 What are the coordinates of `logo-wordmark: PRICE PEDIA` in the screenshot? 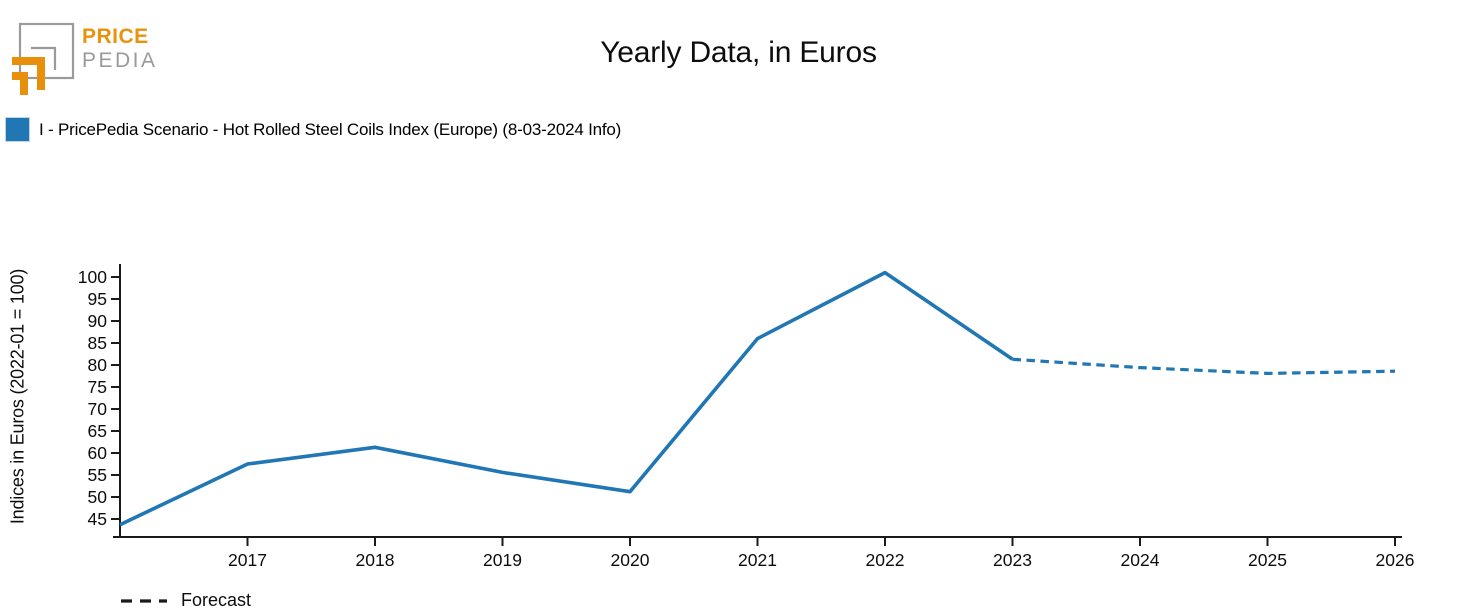 It's located at (120, 48).